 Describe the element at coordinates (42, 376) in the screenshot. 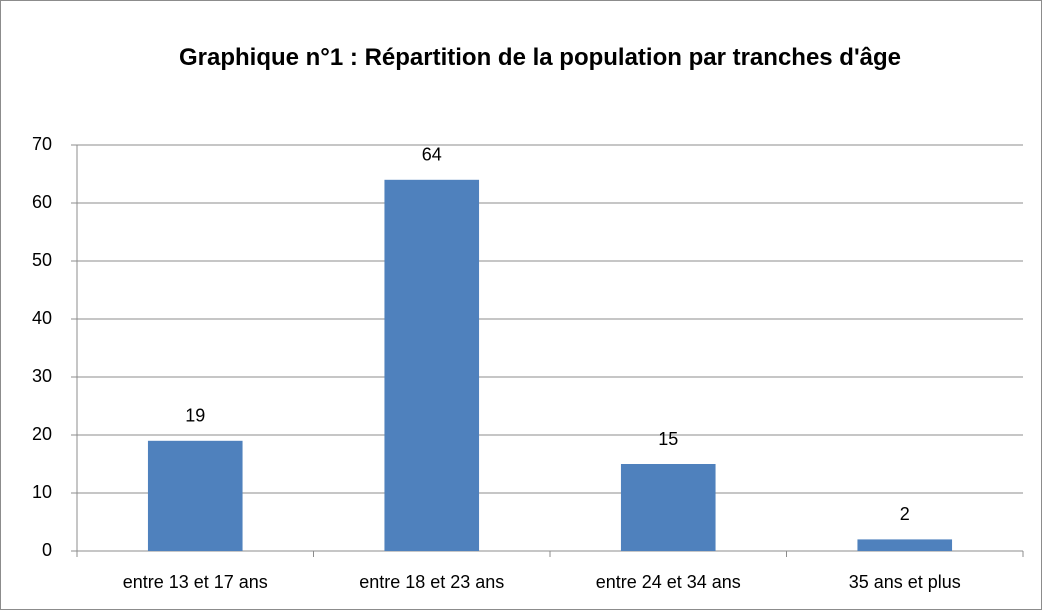

I see `y-tick-label: 30` at that location.